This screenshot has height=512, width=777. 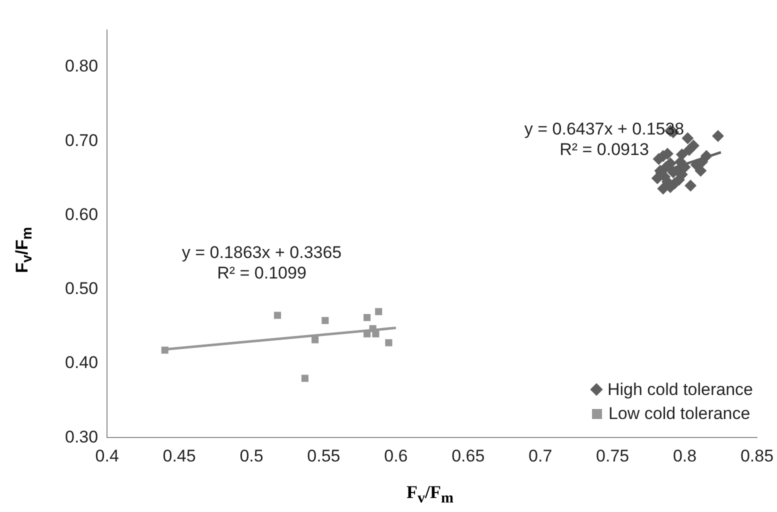 What do you see at coordinates (261, 272) in the screenshot?
I see `annotation: R² = 0.1099` at bounding box center [261, 272].